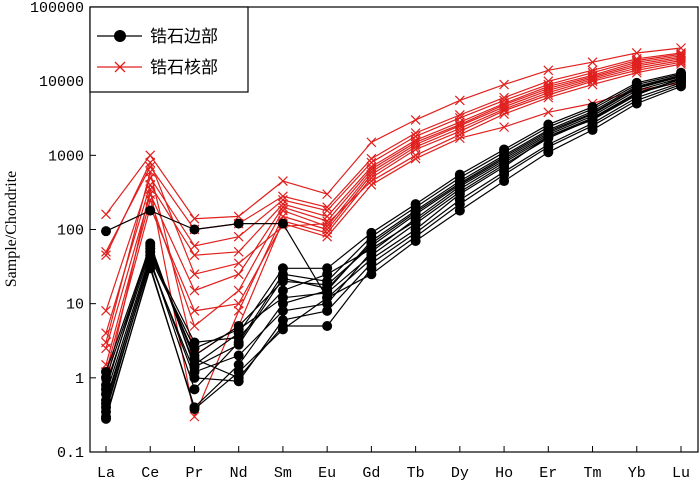 This screenshot has height=485, width=700. What do you see at coordinates (393, 464) in the screenshot?
I see `x-axis-ticks: La Ce Pr Nd Sm Eu Gd Tb Dy Ho Er Tm Yb Lu` at bounding box center [393, 464].